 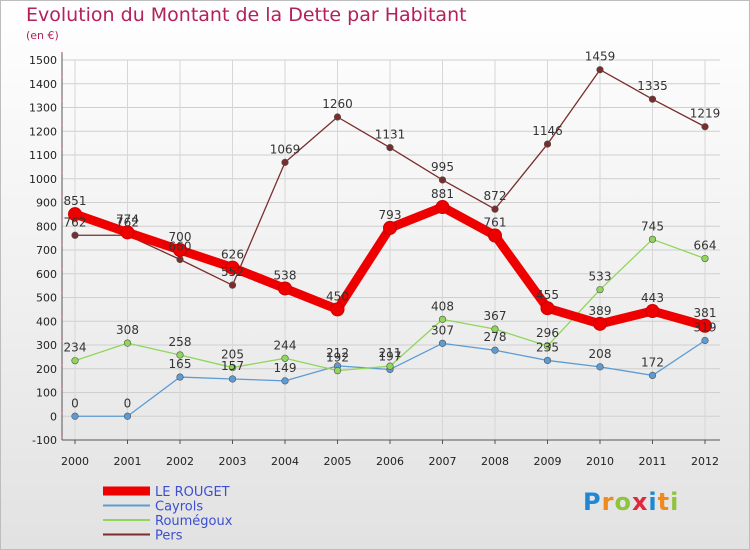 I want to click on data-label-roum-goux: 408, so click(x=442, y=306).